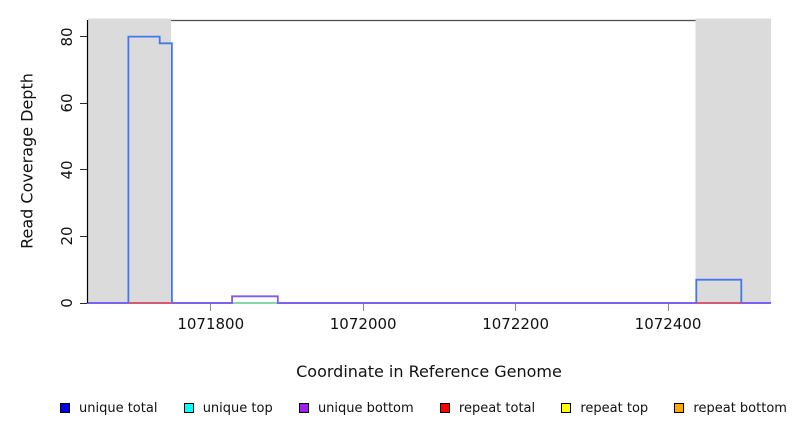 The height and width of the screenshot is (432, 792). I want to click on legend-item-unique-total: unique total, so click(108, 408).